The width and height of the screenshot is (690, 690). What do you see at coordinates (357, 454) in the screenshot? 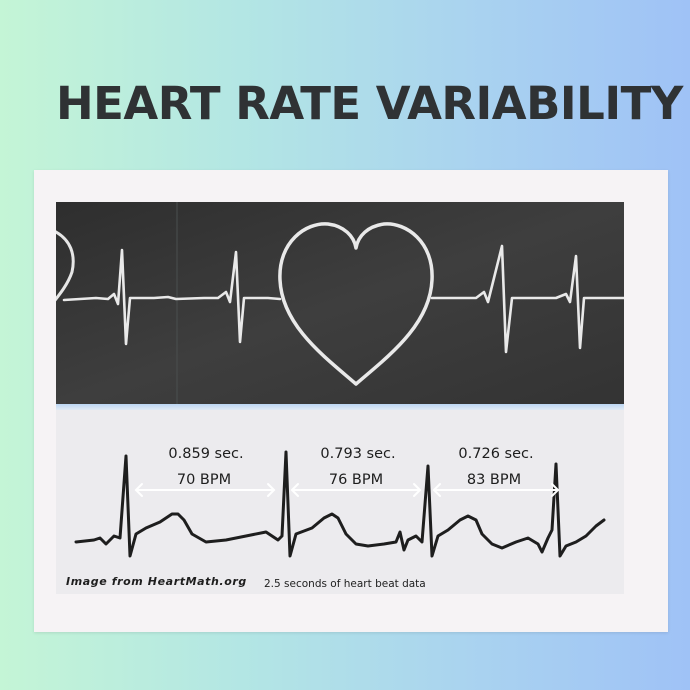
I see `interval-seconds-label: 0.793 sec.` at bounding box center [357, 454].